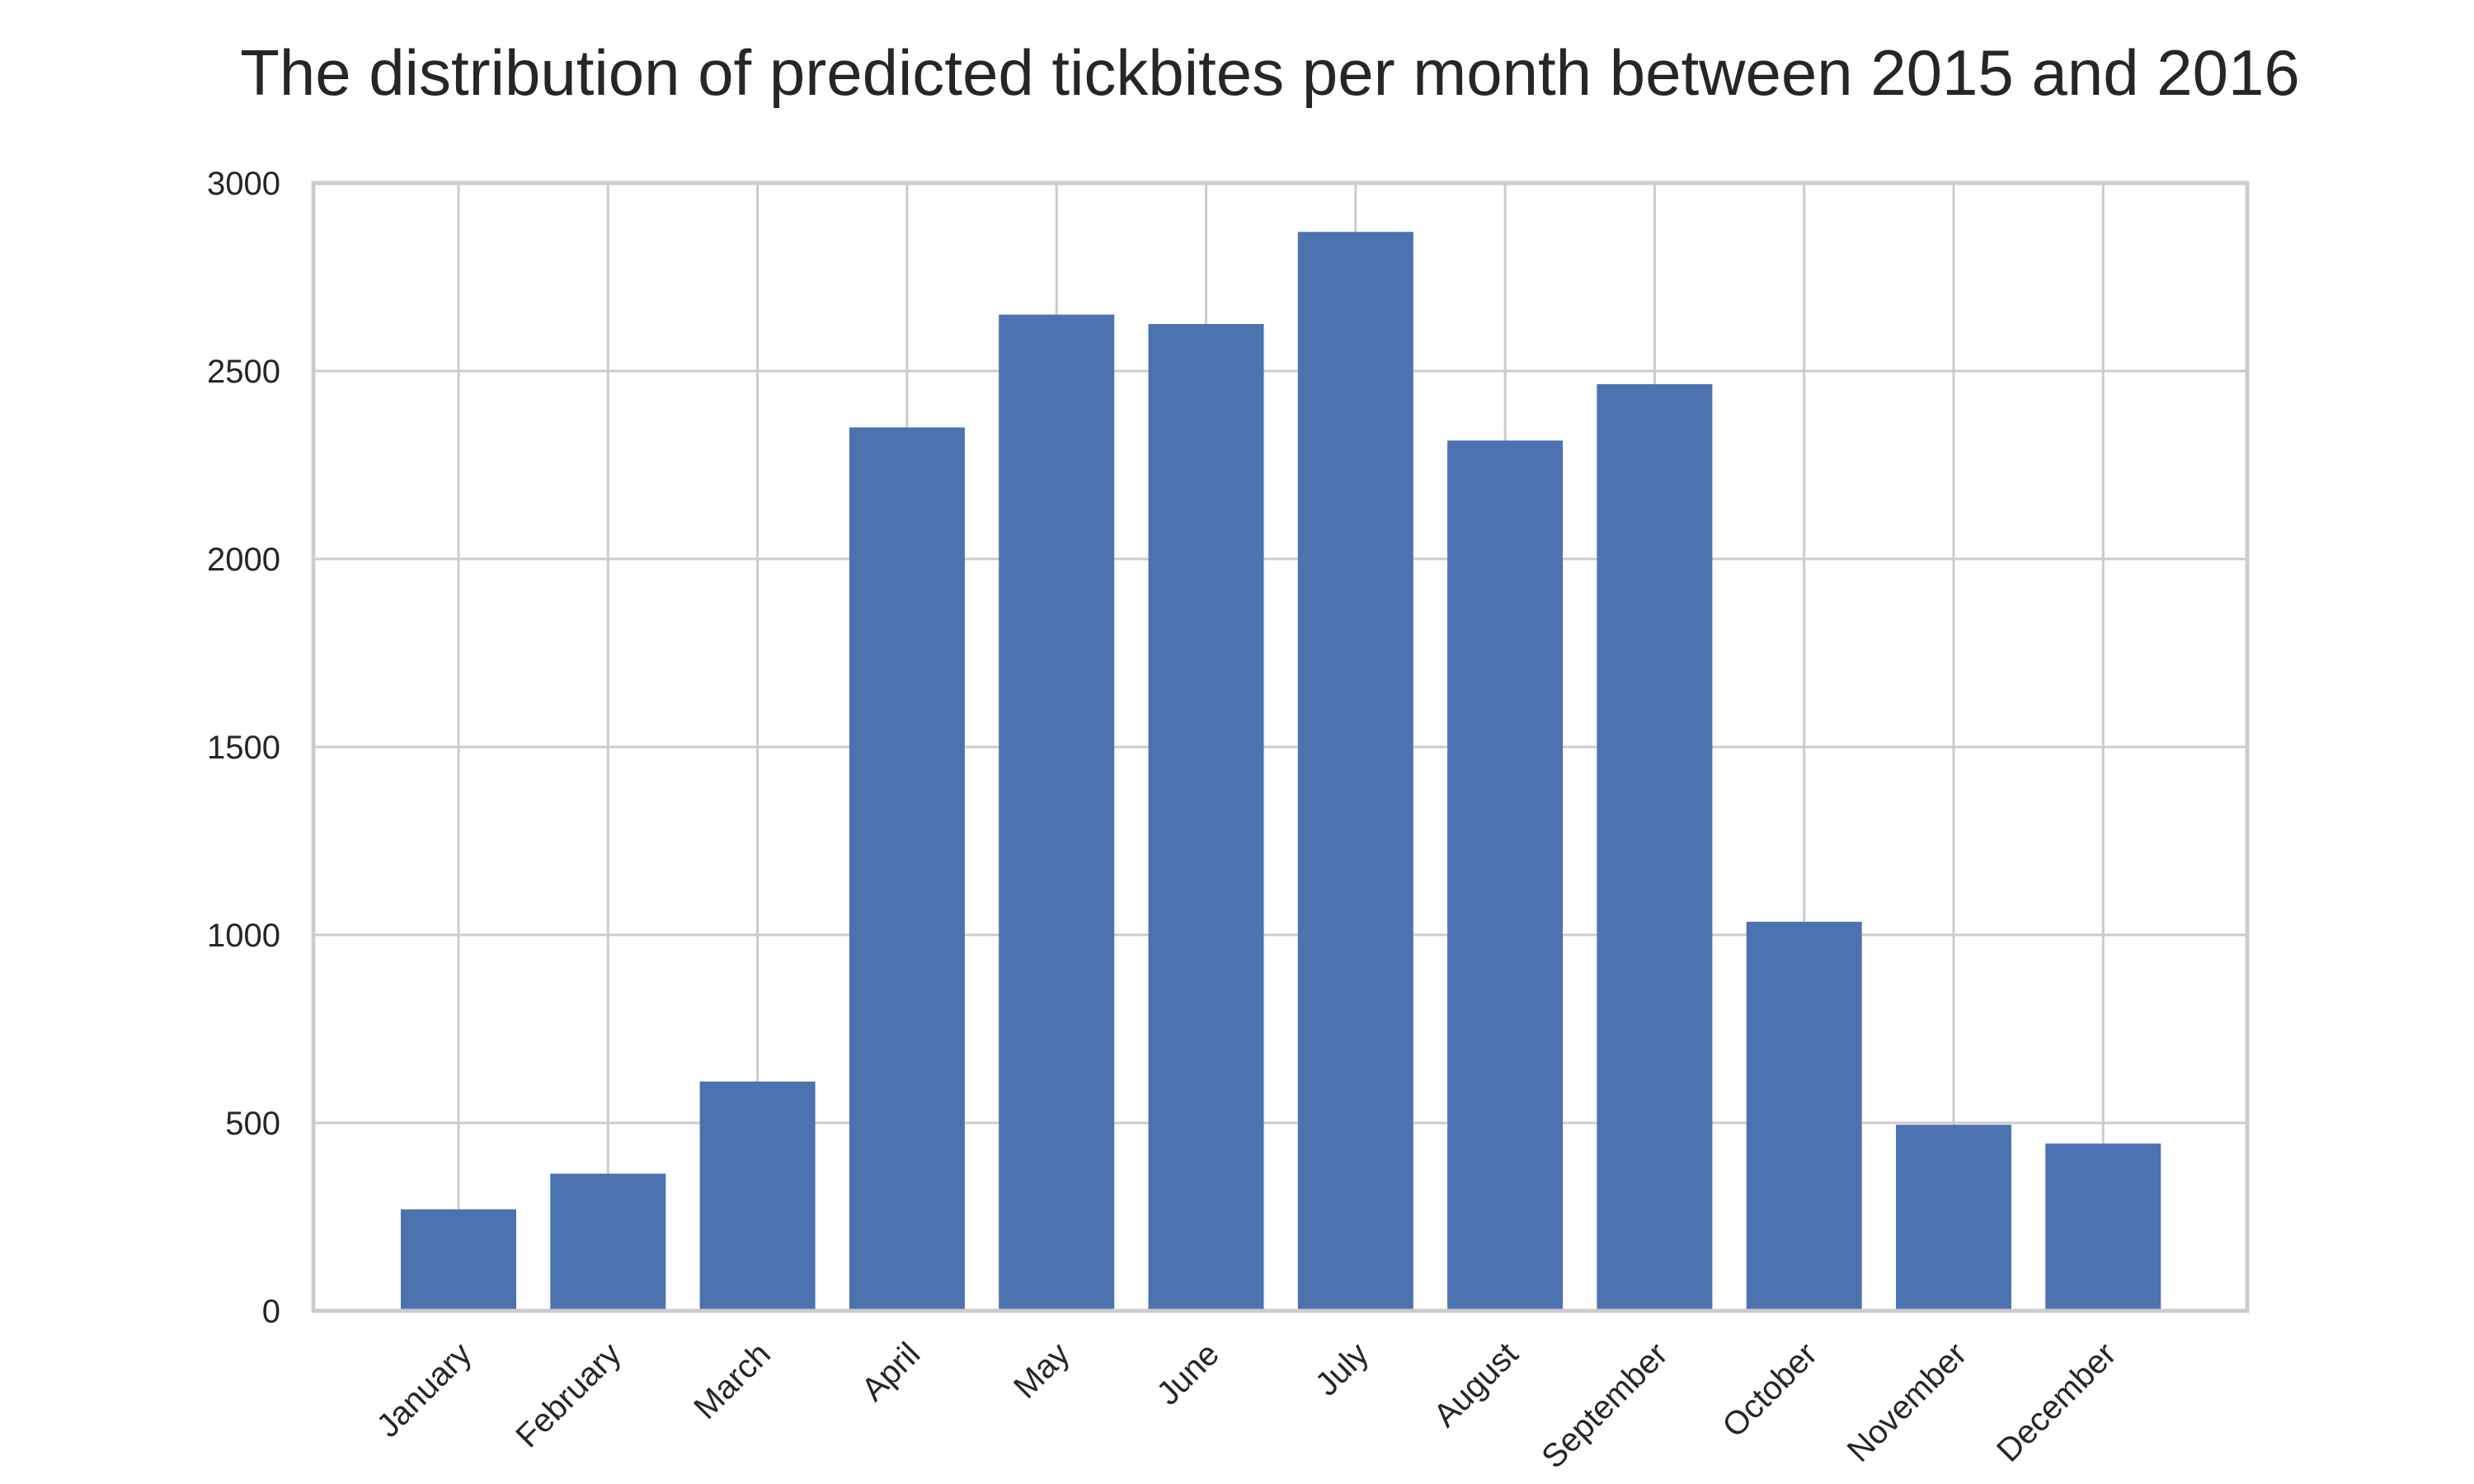 Image resolution: width=2474 pixels, height=1484 pixels. I want to click on bar-april, so click(907, 869).